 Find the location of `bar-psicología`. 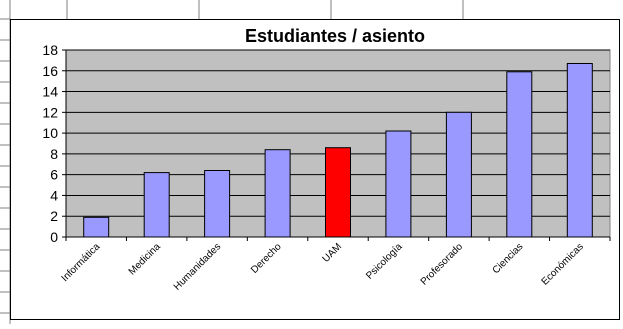

bar-psicología is located at coordinates (398, 184).